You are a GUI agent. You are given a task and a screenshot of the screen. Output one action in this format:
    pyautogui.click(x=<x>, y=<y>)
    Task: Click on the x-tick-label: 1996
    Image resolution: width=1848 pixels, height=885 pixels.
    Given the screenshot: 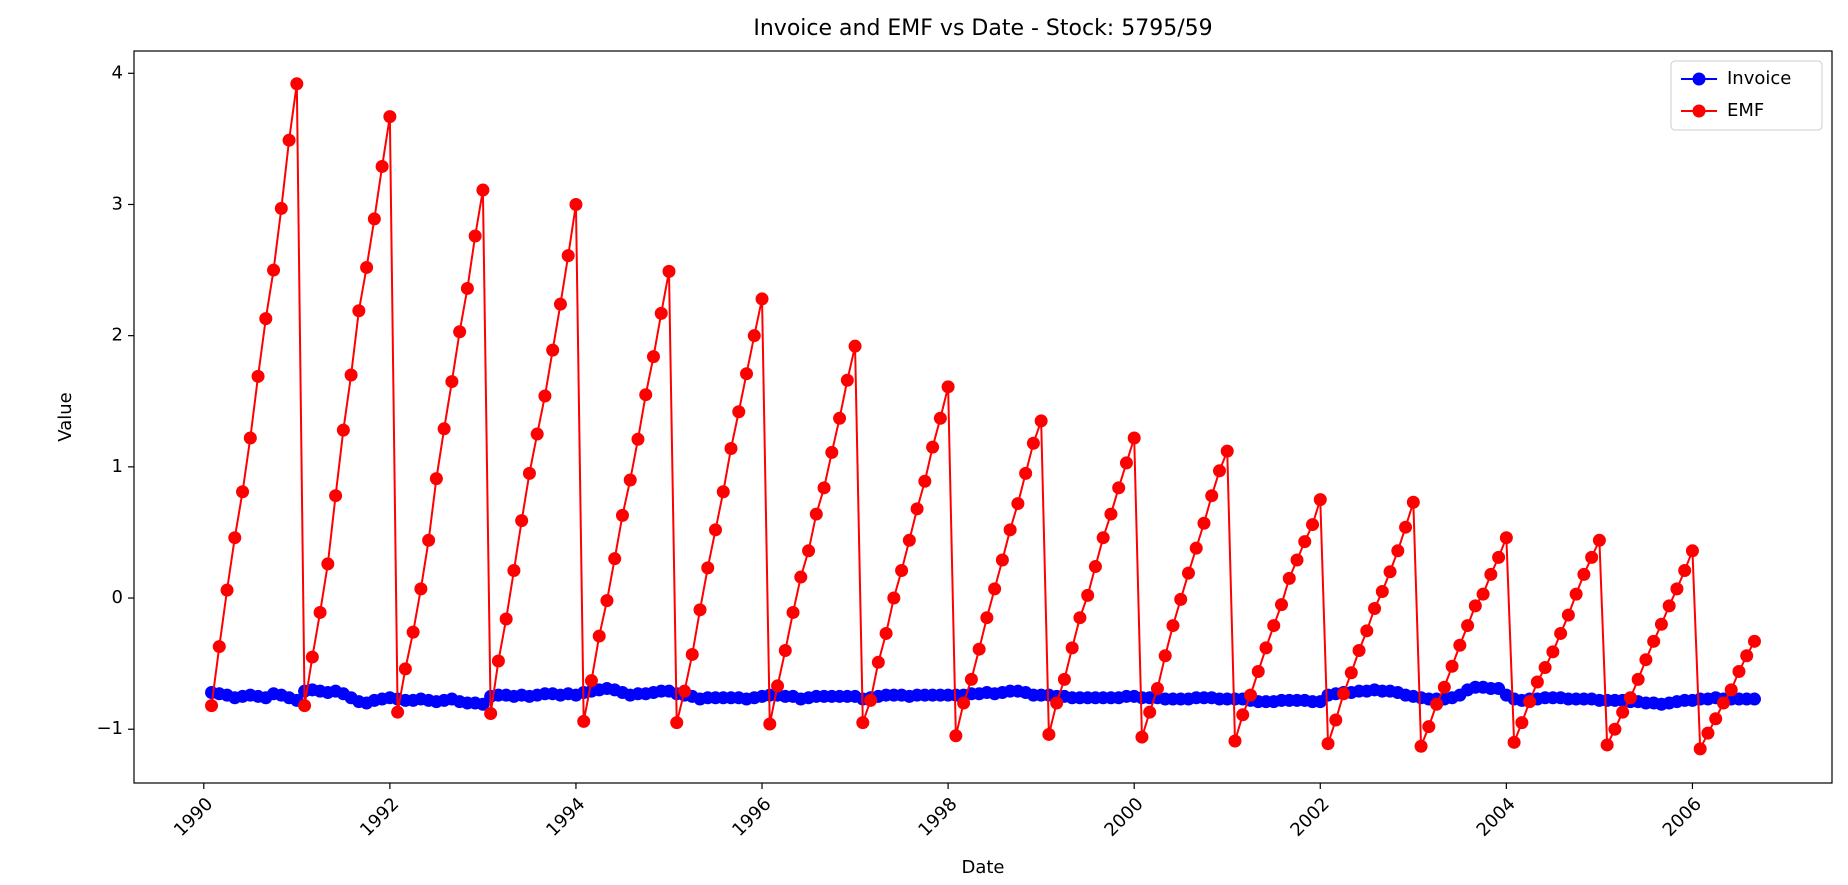 What is the action you would take?
    pyautogui.click(x=751, y=817)
    